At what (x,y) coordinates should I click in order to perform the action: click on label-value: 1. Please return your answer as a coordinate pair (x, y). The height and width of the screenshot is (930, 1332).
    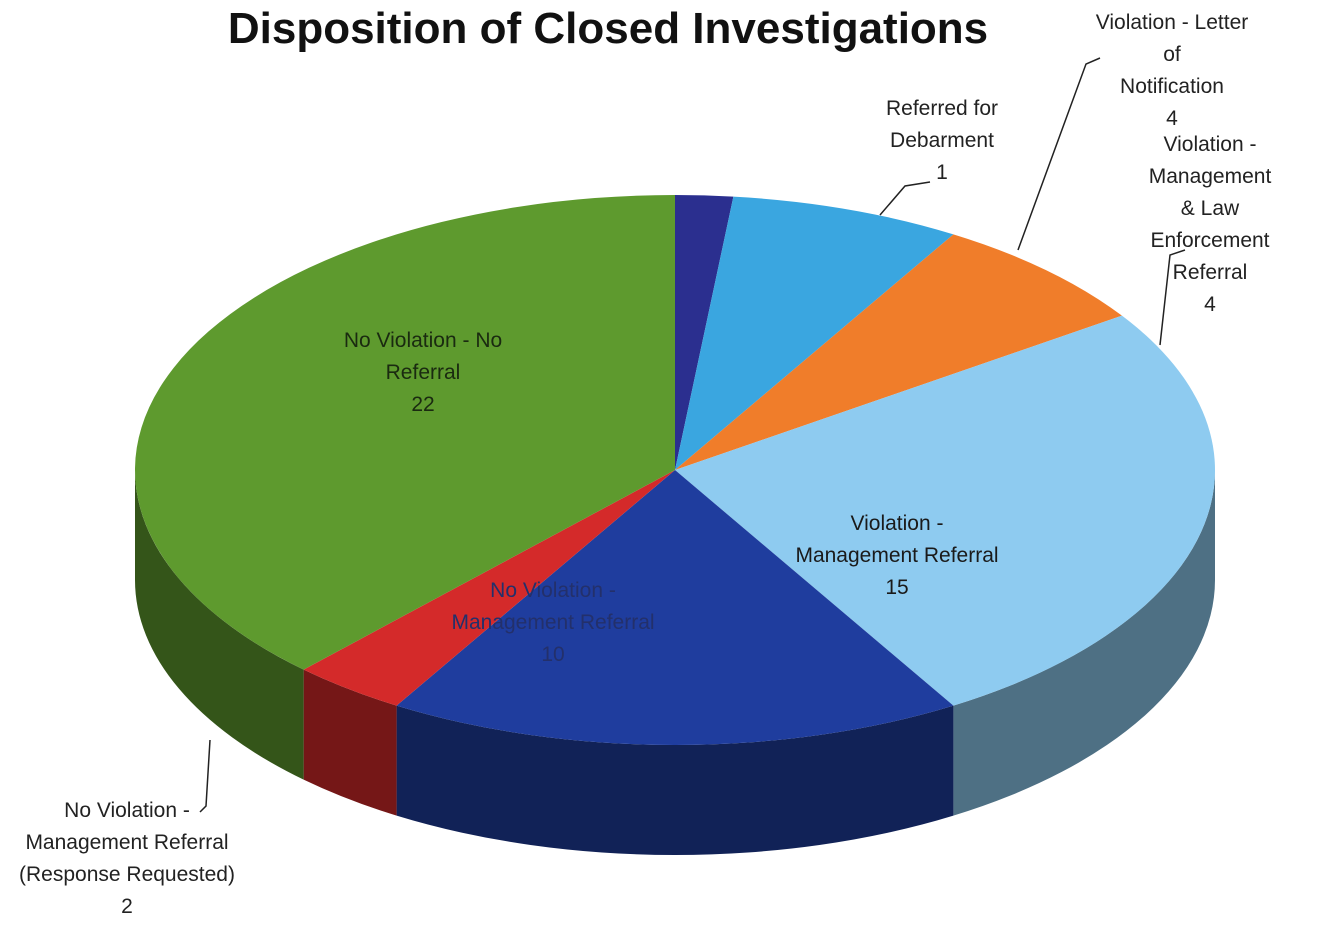
    Looking at the image, I should click on (942, 172).